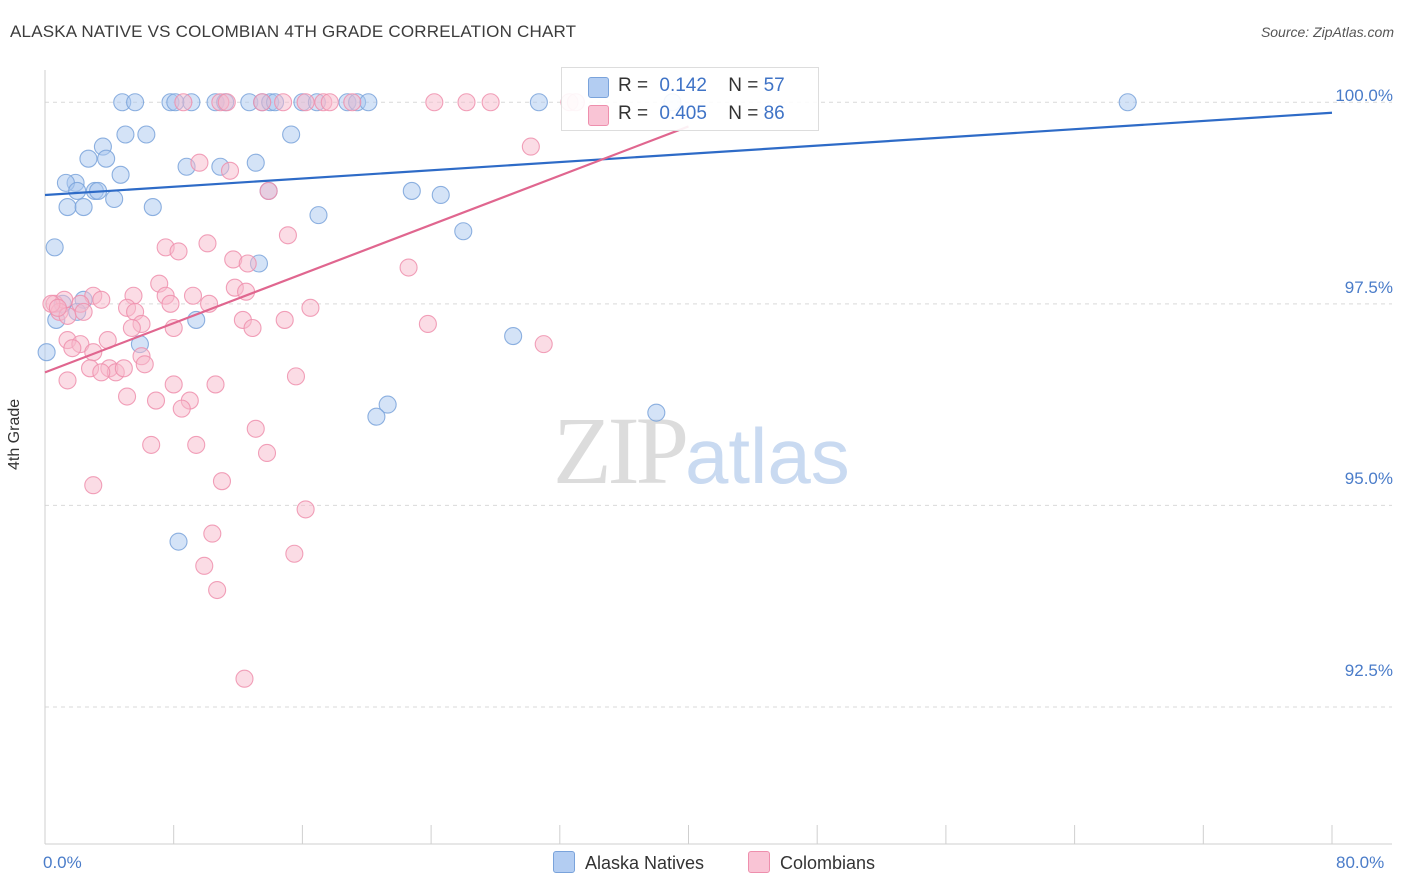 Image resolution: width=1406 pixels, height=892 pixels. I want to click on x-tick-label: 80.0%, so click(1360, 862).